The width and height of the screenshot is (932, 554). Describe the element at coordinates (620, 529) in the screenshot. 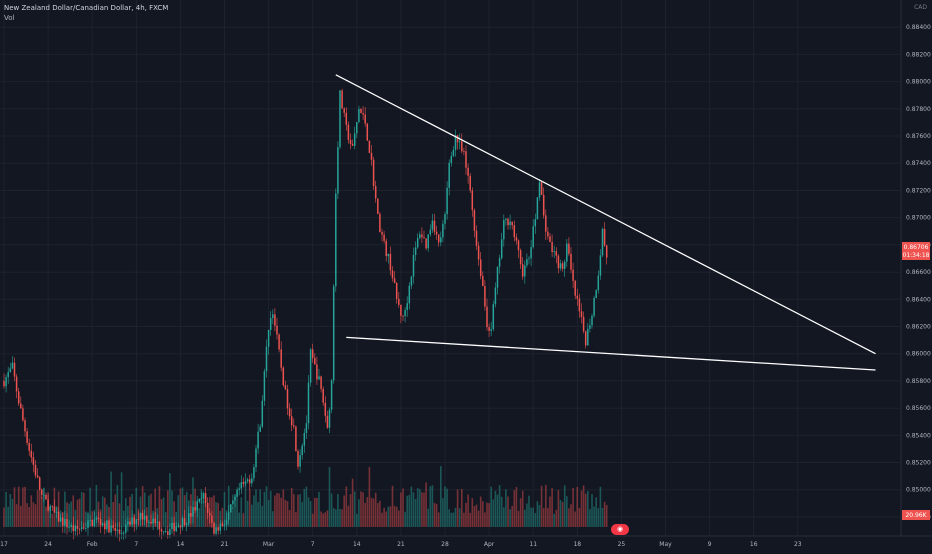

I see `events-badge: ◉` at that location.